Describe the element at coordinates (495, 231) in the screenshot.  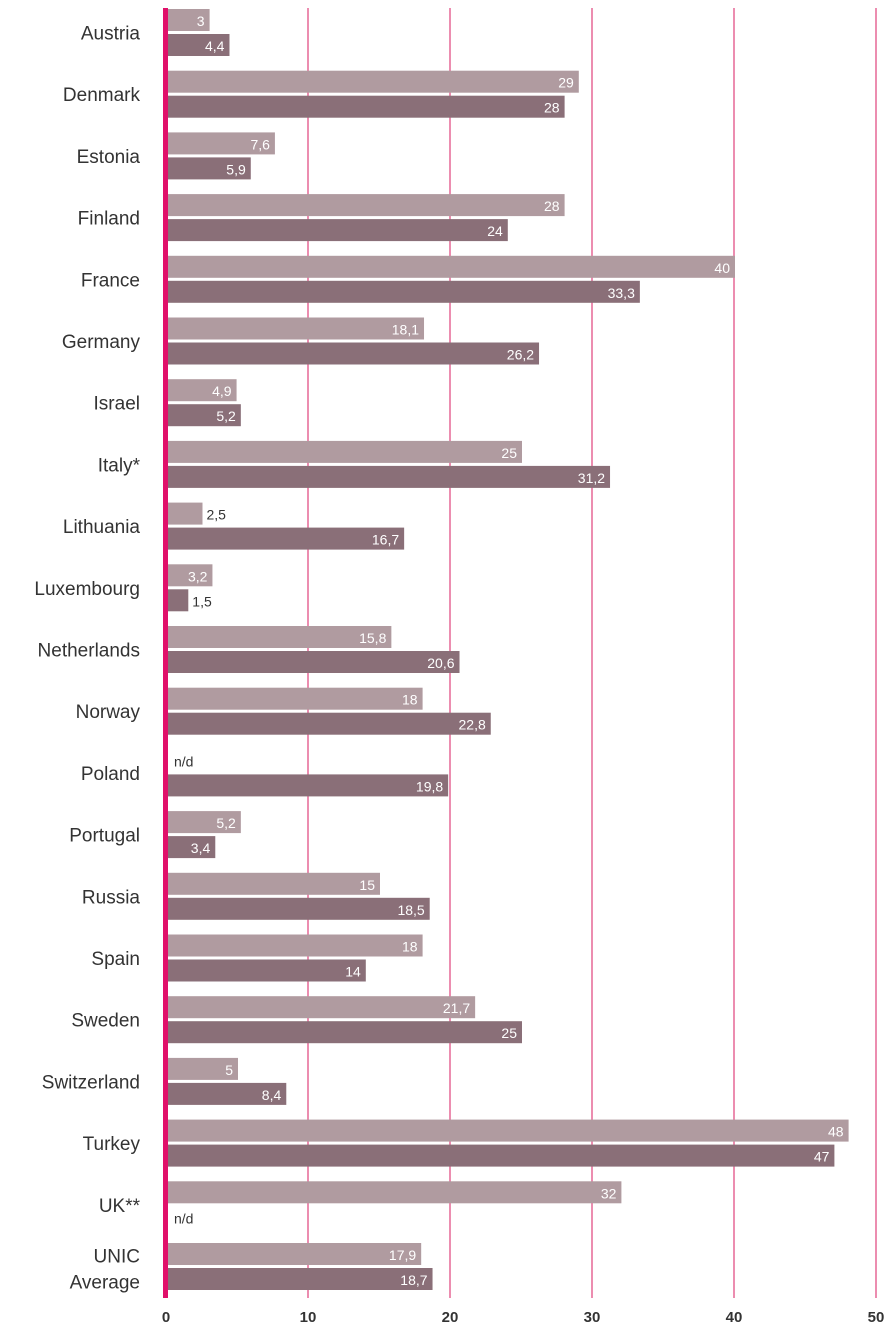
I see `data-label: 24` at that location.